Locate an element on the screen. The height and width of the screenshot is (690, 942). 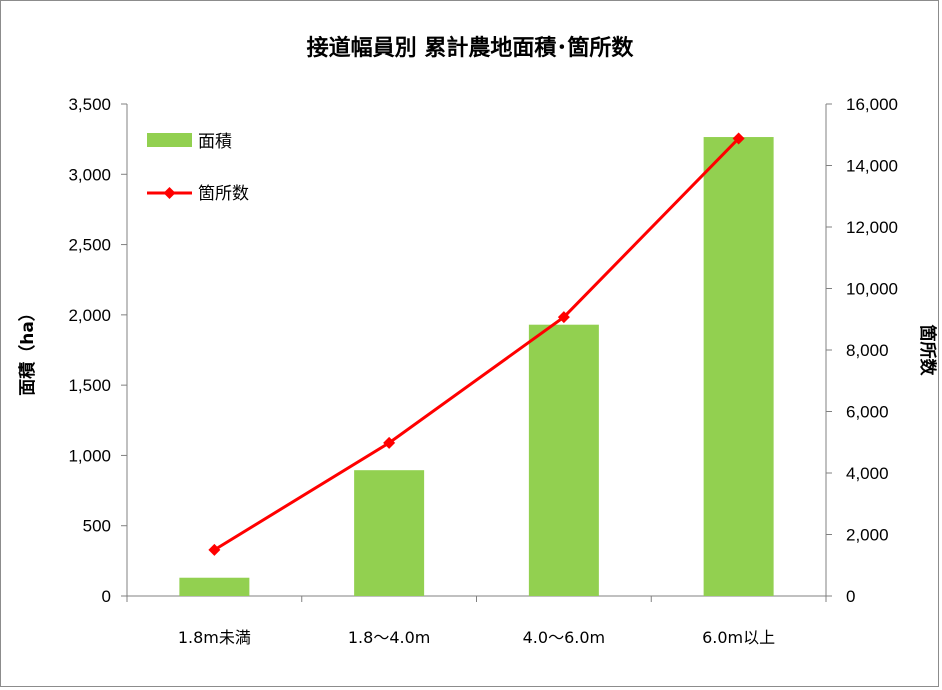
chart-title: 接道幅員別 累計農地面積･箇所数 is located at coordinates (471, 48).